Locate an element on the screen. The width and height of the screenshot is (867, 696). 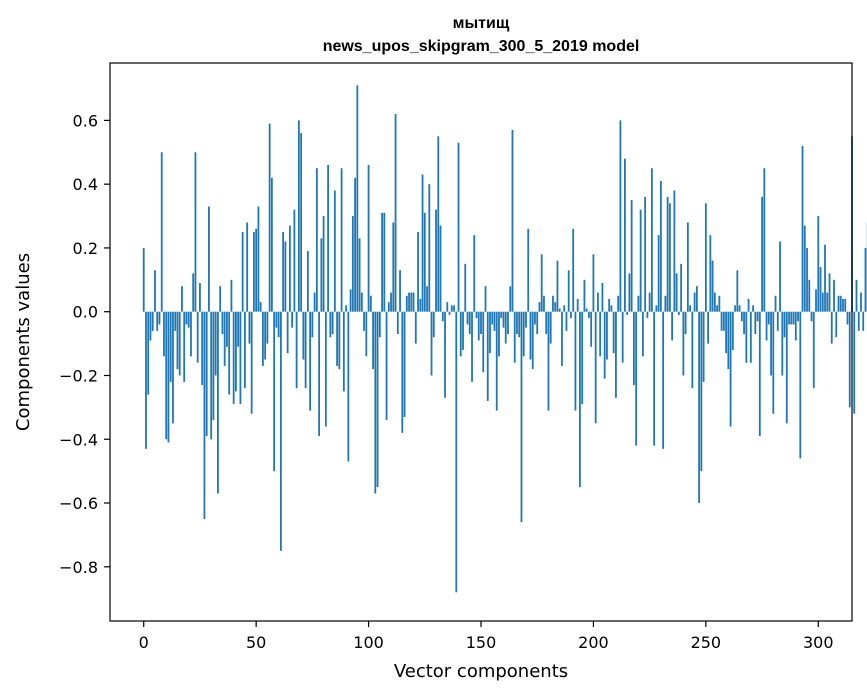
x-tick-label: 250 is located at coordinates (706, 642).